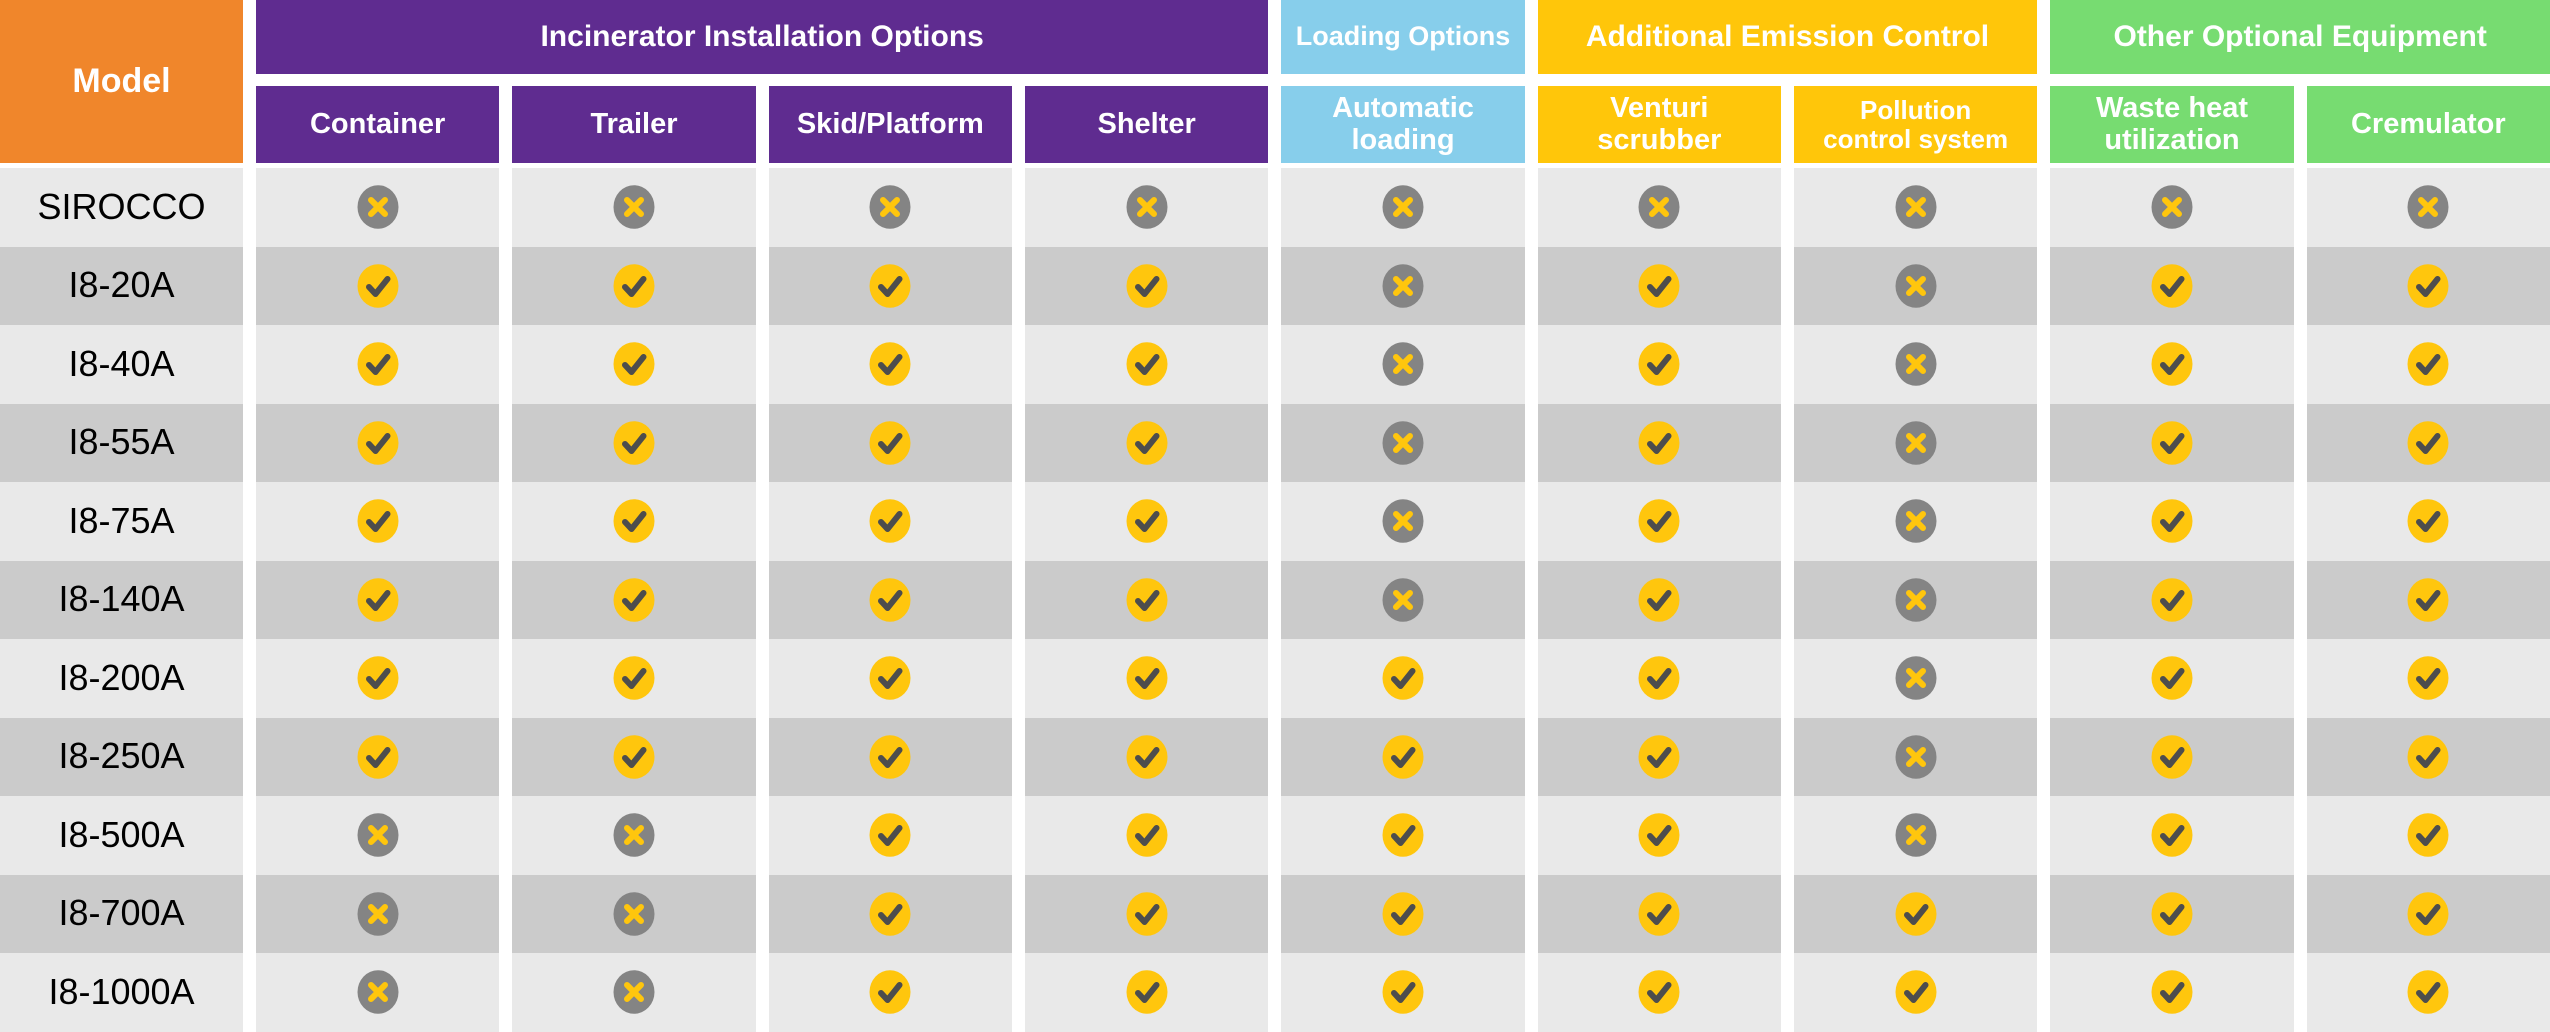 The image size is (2550, 1032). What do you see at coordinates (1787, 37) in the screenshot?
I see `group-header-2: Additional Emission Control` at bounding box center [1787, 37].